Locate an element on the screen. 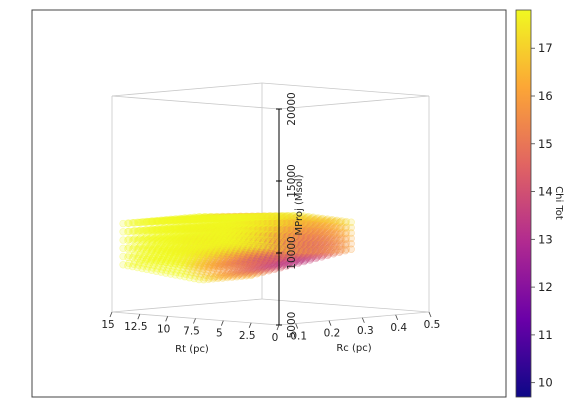  x-axis-label: Rt (pc) is located at coordinates (192, 349).